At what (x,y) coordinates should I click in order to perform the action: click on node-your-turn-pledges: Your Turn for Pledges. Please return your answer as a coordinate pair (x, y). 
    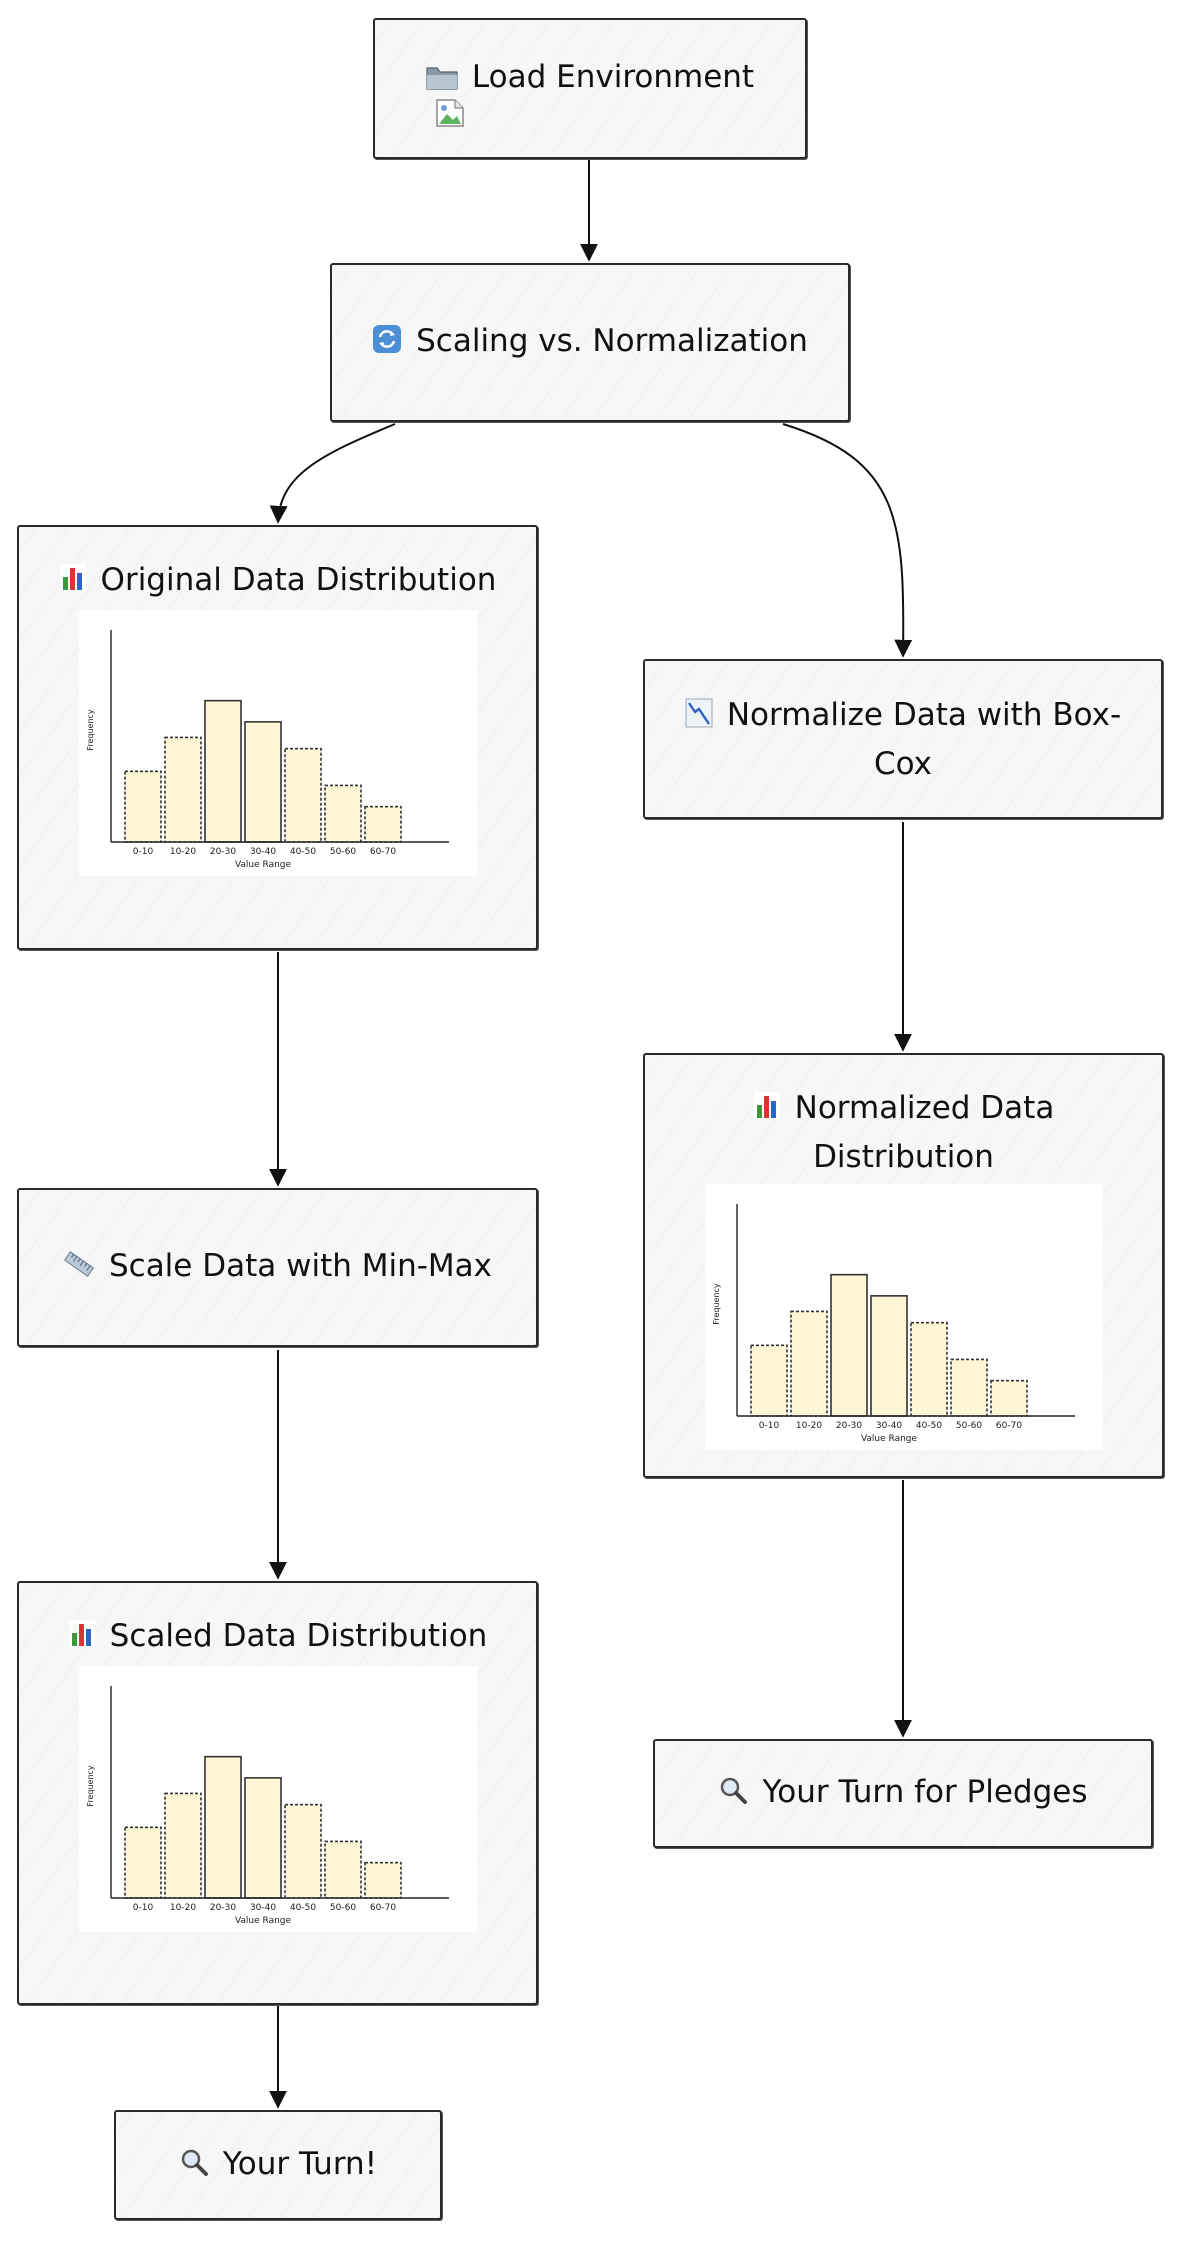
    Looking at the image, I should click on (903, 1793).